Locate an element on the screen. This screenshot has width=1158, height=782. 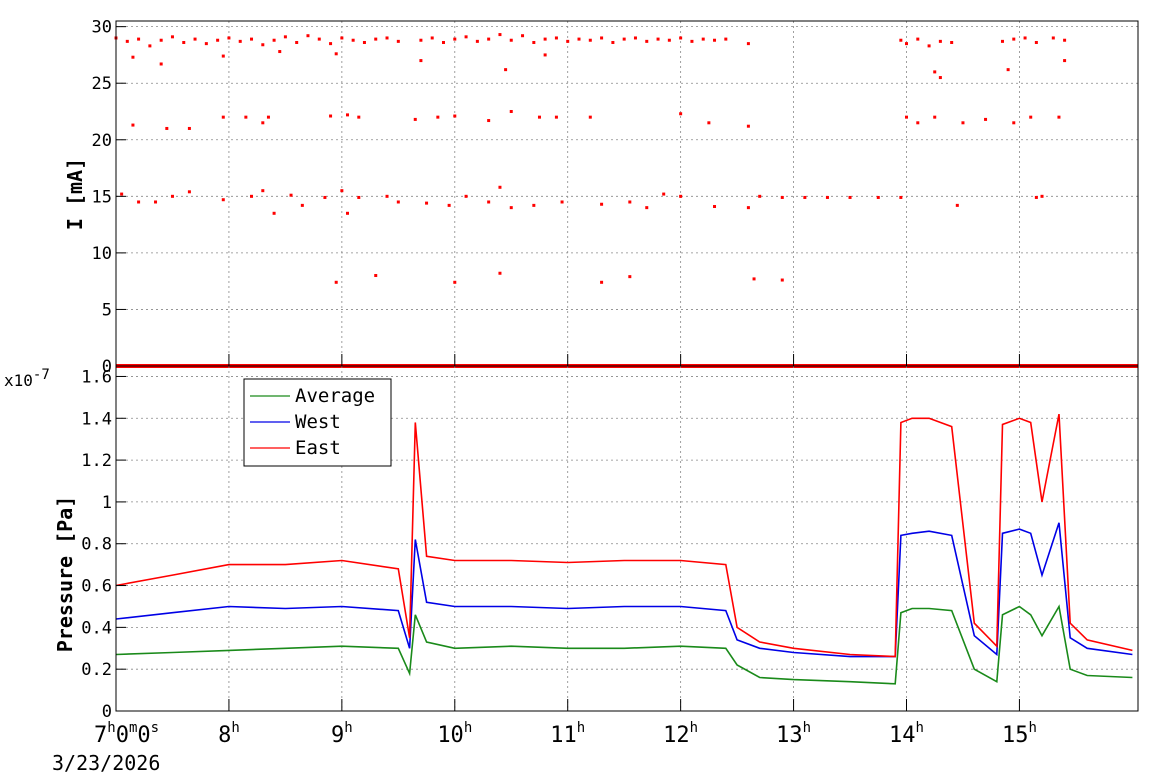
pressure-y-ticks: 0 0.2 0.4 0.6 0.8 1 1.2 1.4 1.6 is located at coordinates (103, 544).